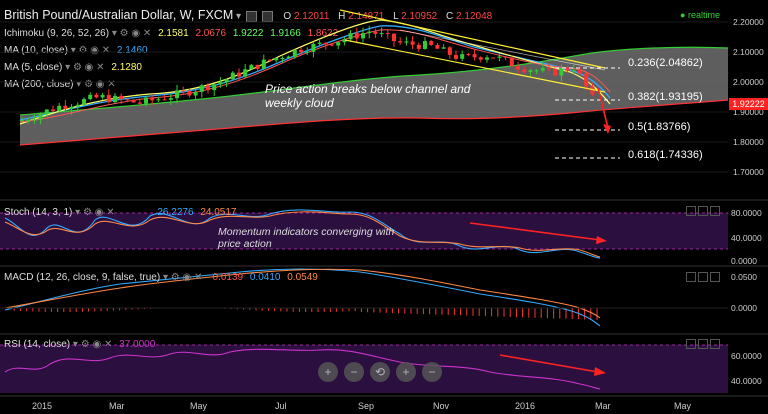 Image resolution: width=768 pixels, height=414 pixels. Describe the element at coordinates (42, 406) in the screenshot. I see `time-tick-label: 2015` at that location.